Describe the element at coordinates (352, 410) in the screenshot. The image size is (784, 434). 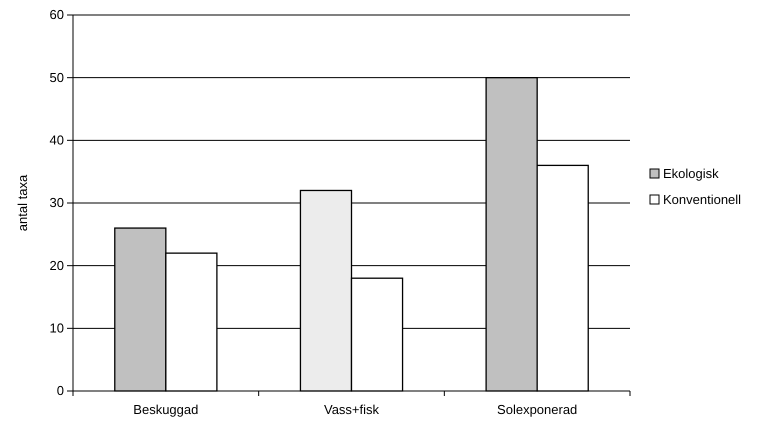
I see `x-tick-label: Vass+fisk` at that location.